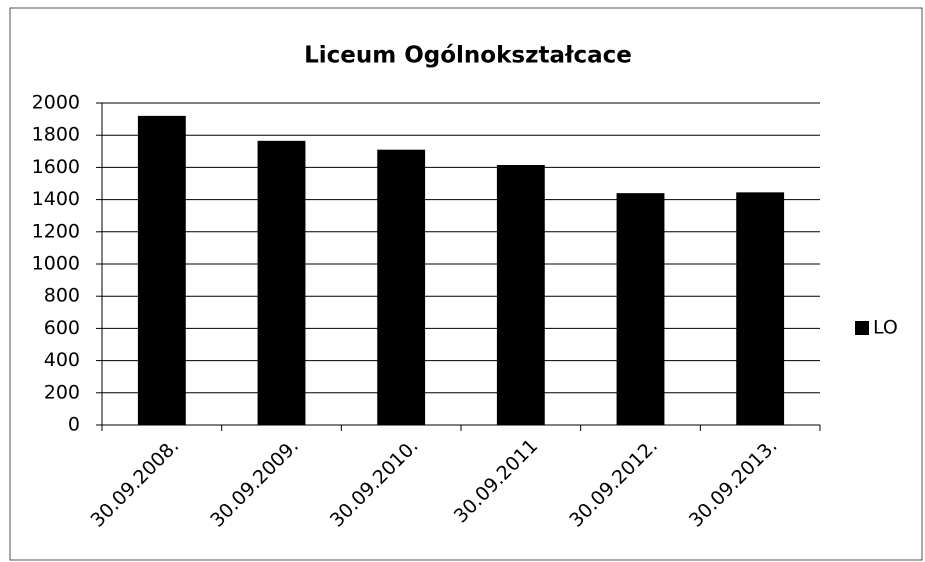  I want to click on y-tick-label: 0, so click(74, 425).